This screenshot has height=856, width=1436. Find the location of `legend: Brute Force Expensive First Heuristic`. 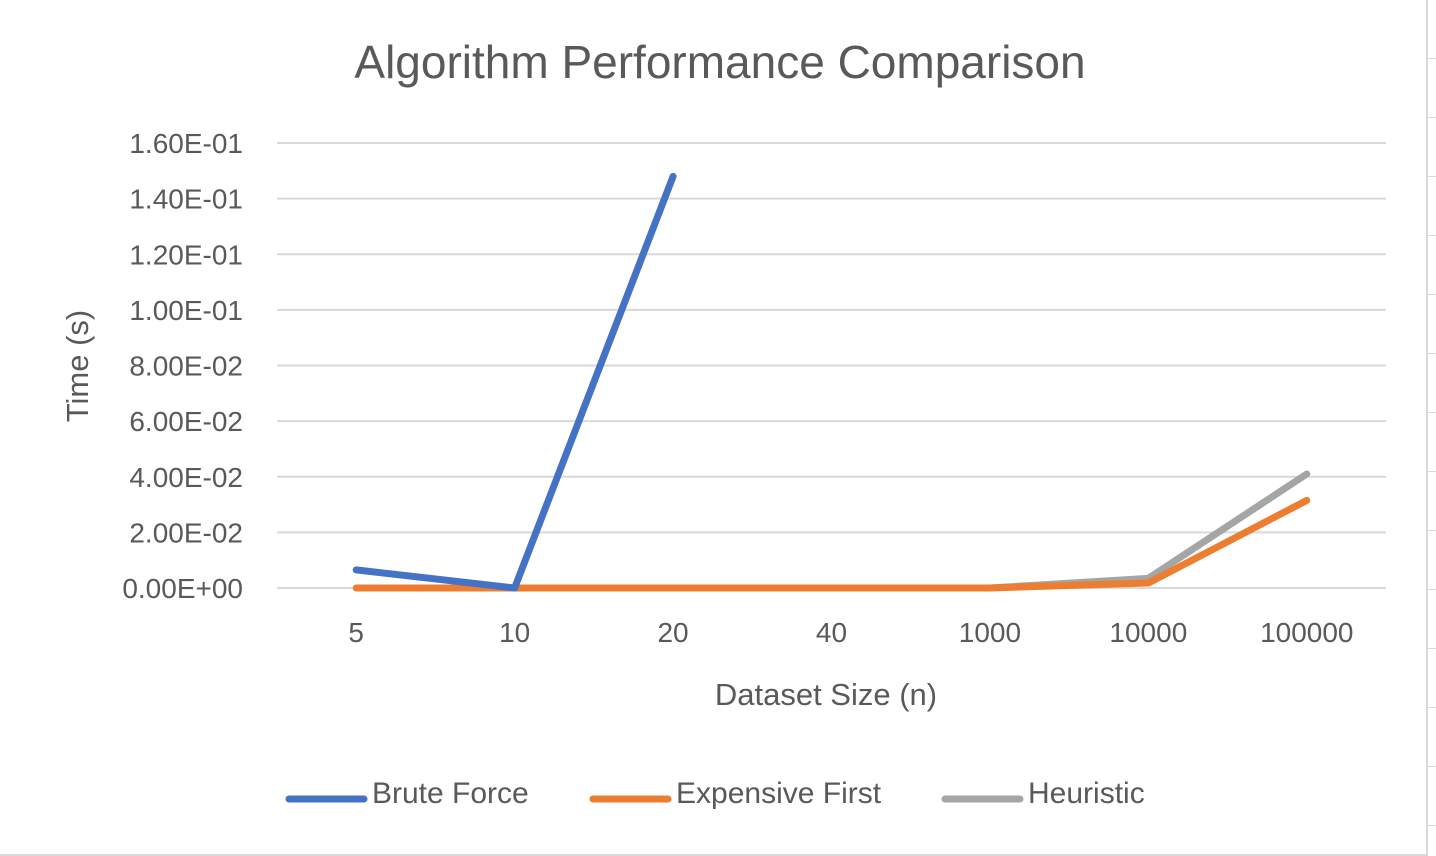

legend: Brute Force Expensive First Heuristic is located at coordinates (715, 793).